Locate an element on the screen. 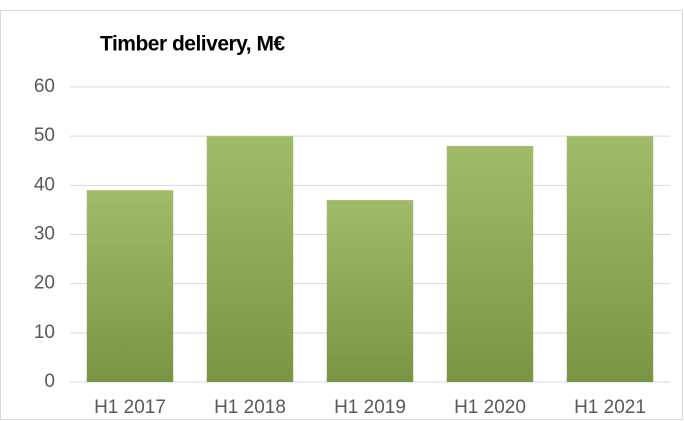  x-tick-label: H1 2018 is located at coordinates (250, 407).